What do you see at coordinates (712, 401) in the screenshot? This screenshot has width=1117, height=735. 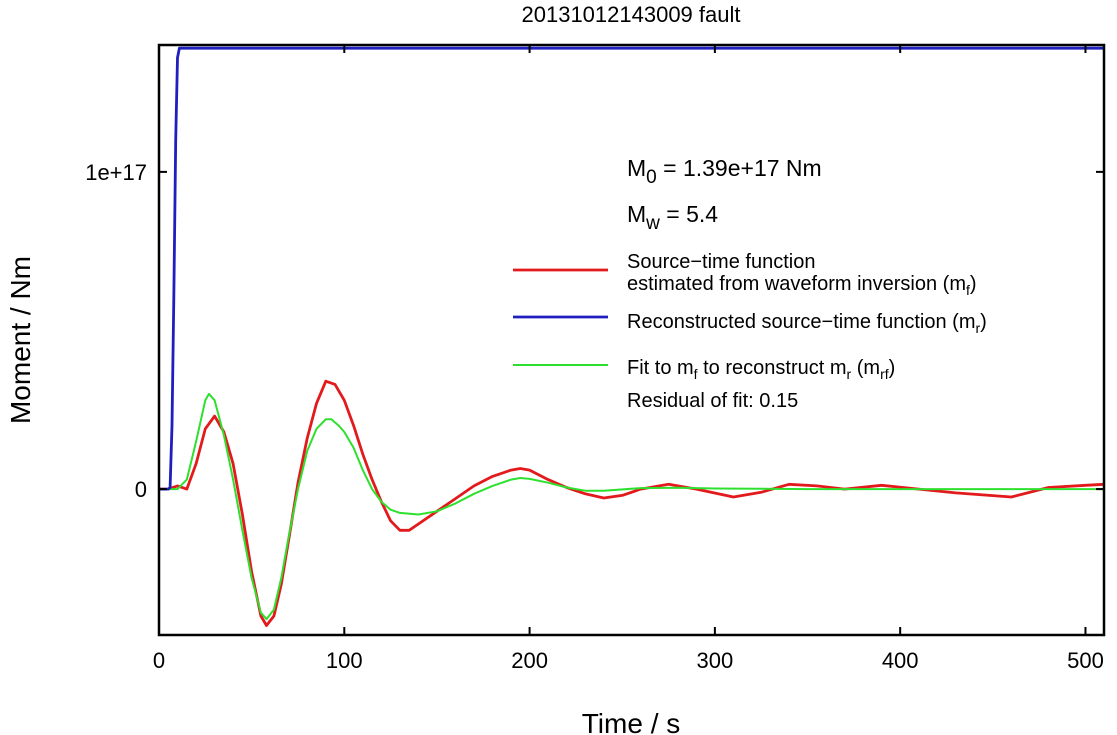 I see `residual-text: Residual of fit: 0.15` at bounding box center [712, 401].